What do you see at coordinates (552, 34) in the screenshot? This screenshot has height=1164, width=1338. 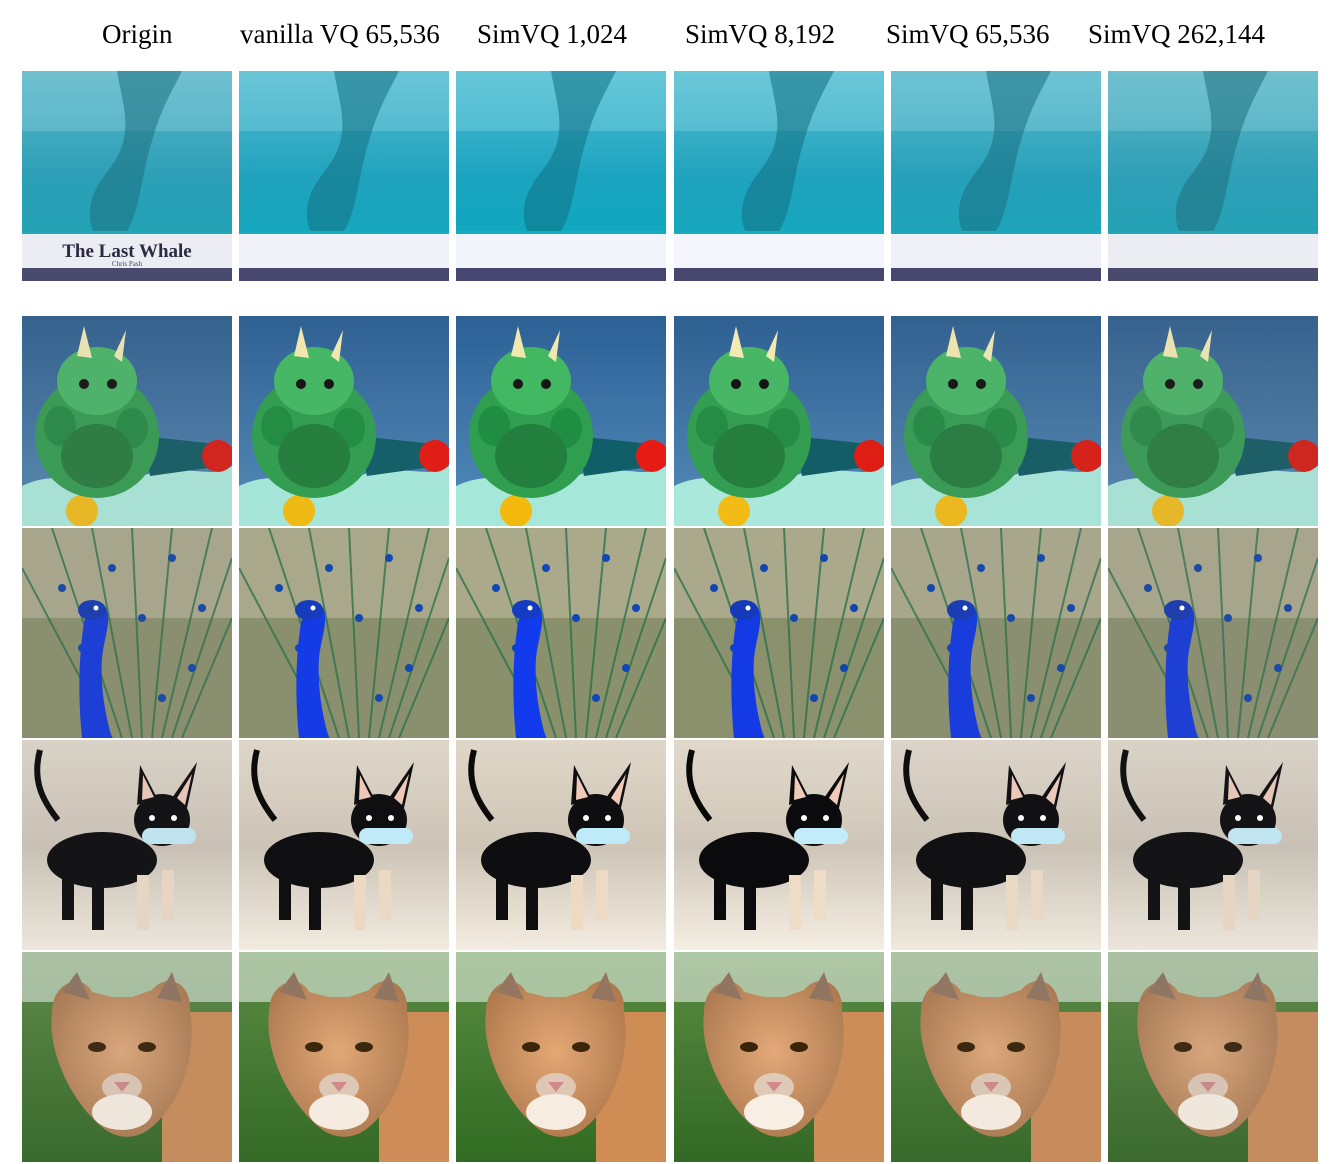 I see `column-header-simvq-1024: SimVQ 1,024` at bounding box center [552, 34].